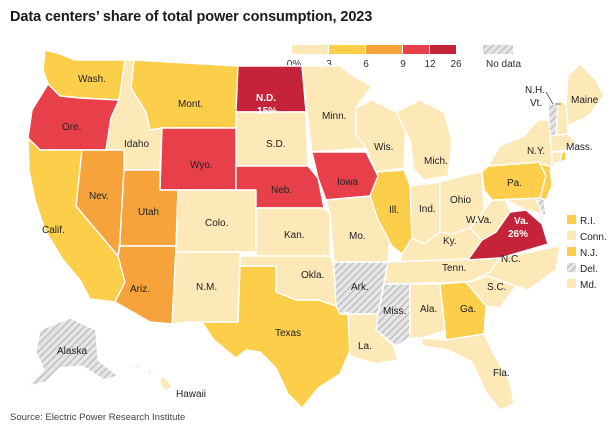 This screenshot has height=431, width=613. Describe the element at coordinates (588, 221) in the screenshot. I see `key-ri-label: R.I.` at that location.